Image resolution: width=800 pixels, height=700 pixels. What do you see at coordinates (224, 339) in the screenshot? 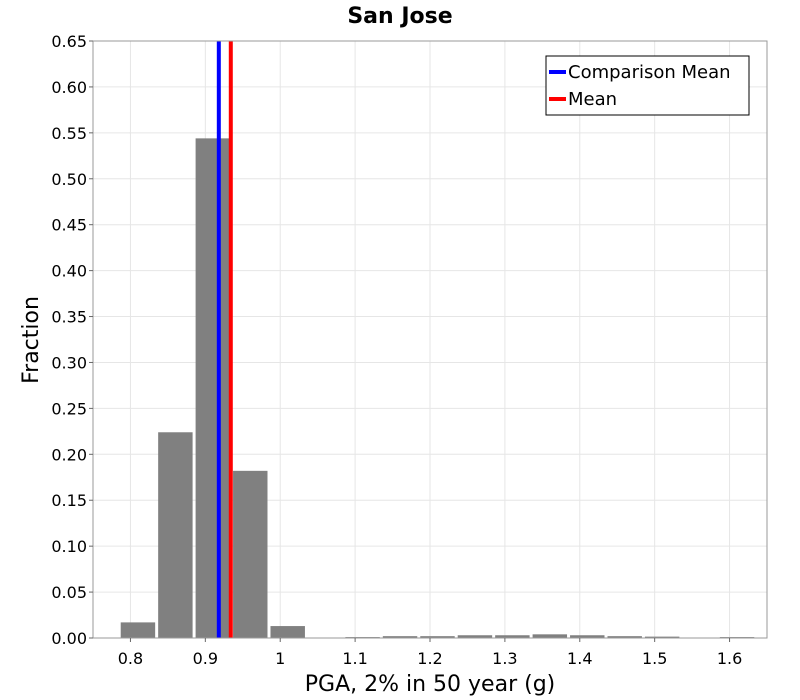
I see `mean-lines` at bounding box center [224, 339].